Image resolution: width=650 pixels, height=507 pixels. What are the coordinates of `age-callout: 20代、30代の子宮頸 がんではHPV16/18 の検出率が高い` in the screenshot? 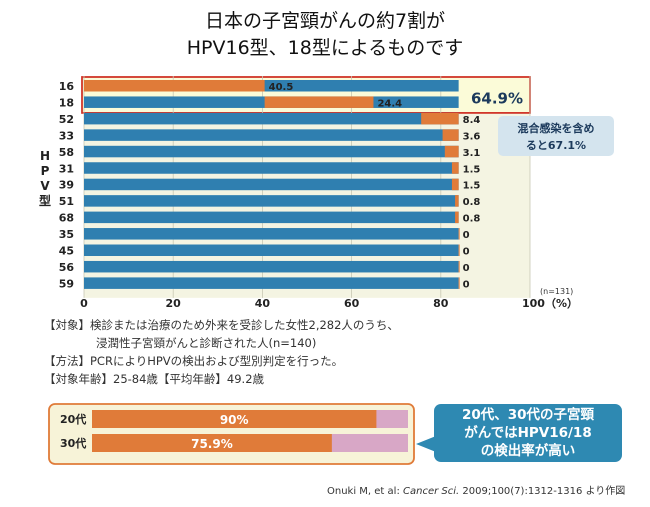 It's located at (528, 433).